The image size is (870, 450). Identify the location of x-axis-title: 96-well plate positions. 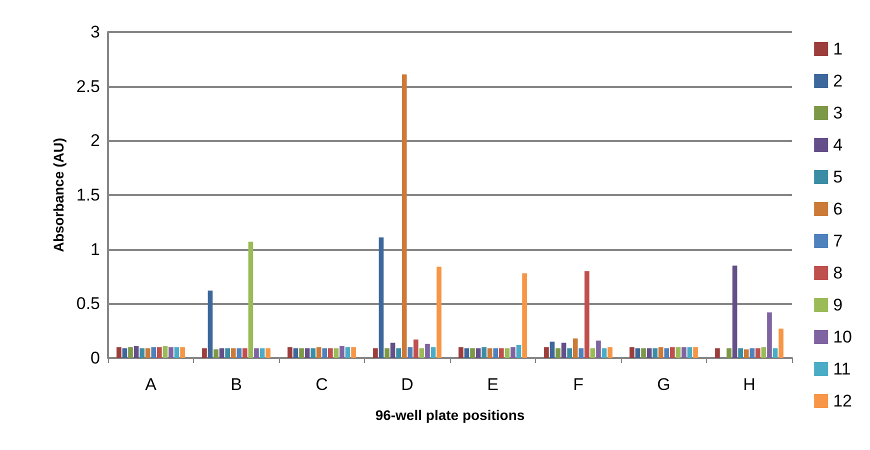
(450, 415).